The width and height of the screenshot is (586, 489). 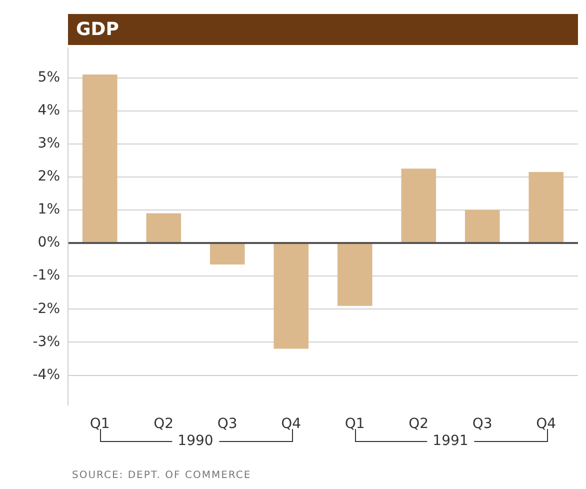 What do you see at coordinates (49, 144) in the screenshot?
I see `y-tick-label: 3%` at bounding box center [49, 144].